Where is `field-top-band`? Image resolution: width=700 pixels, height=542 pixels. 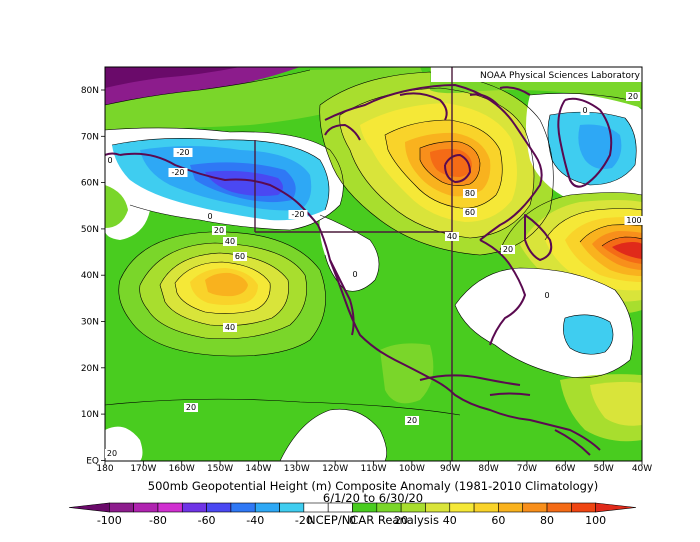 field-top-band is located at coordinates (267, 98).